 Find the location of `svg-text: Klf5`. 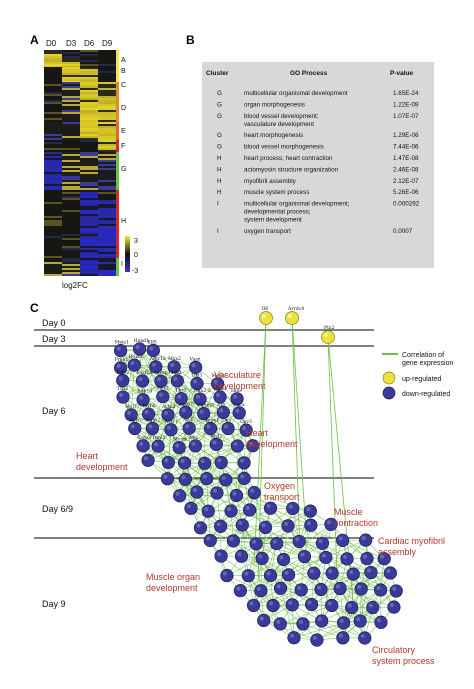

svg-text: Klf5 is located at coordinates (152, 342).